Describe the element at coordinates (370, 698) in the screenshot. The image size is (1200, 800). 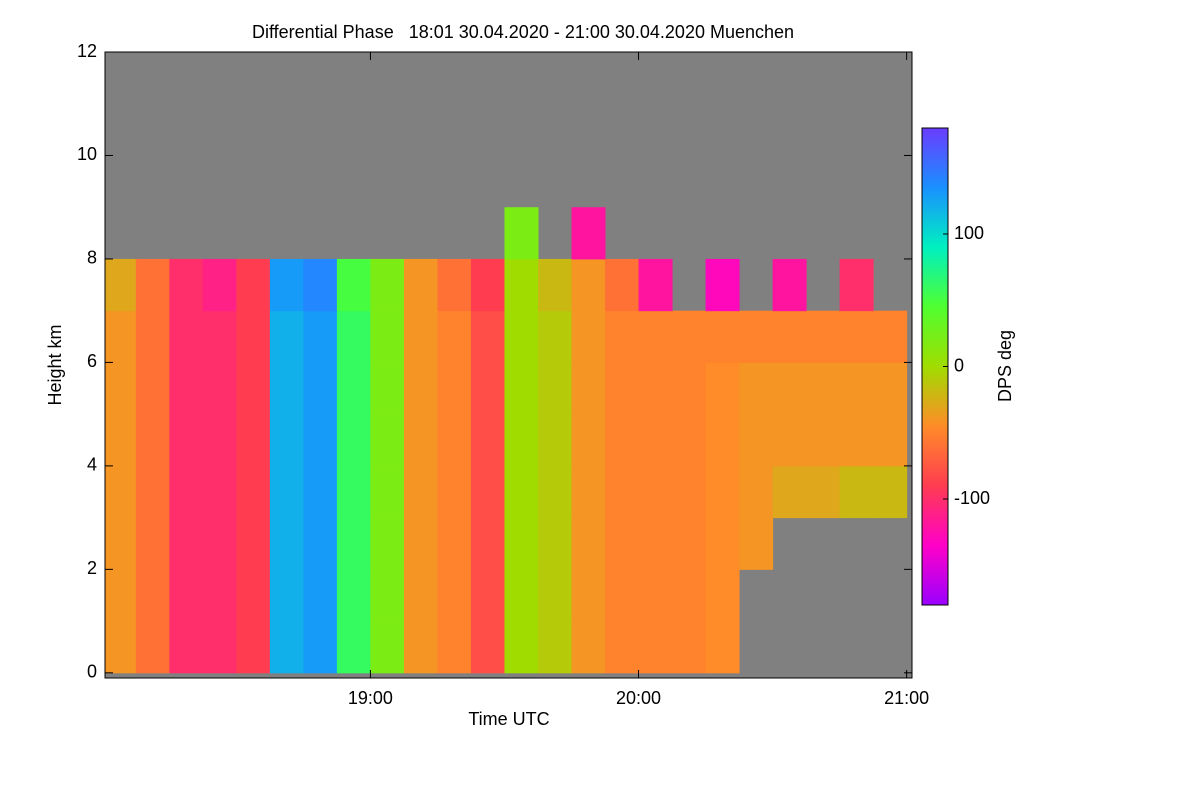
I see `x-tick-label: 19:00` at that location.